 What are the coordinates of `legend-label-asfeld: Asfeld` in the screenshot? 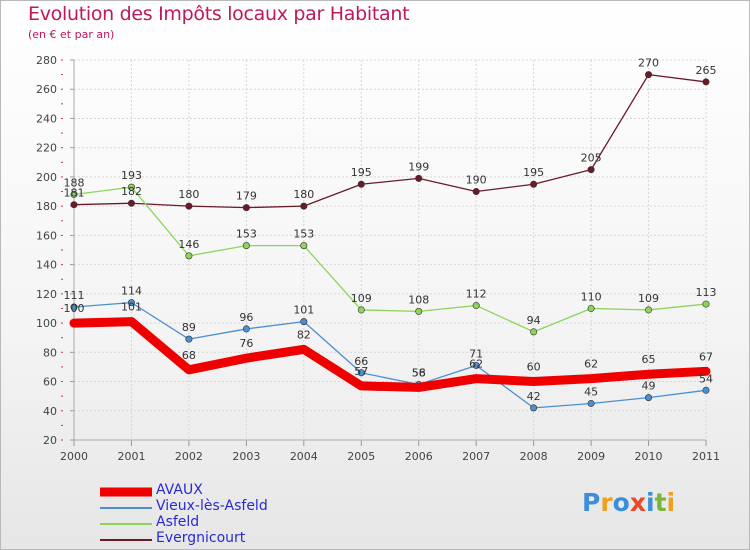 It's located at (178, 522).